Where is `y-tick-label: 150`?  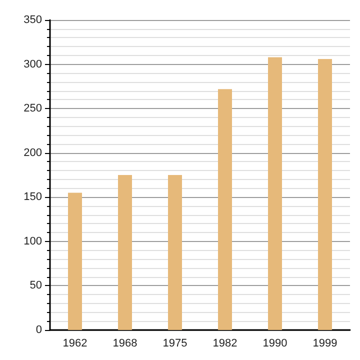 y-tick-label: 150 is located at coordinates (33, 197).